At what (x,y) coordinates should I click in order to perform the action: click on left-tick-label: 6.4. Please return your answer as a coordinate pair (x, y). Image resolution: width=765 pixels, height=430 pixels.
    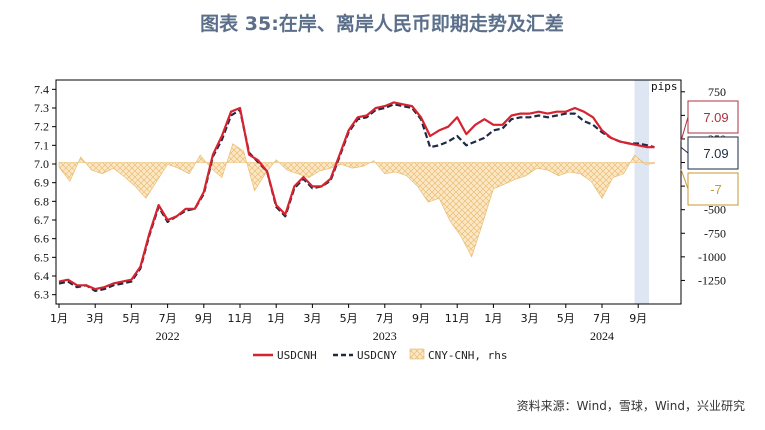
    Looking at the image, I should click on (41, 276).